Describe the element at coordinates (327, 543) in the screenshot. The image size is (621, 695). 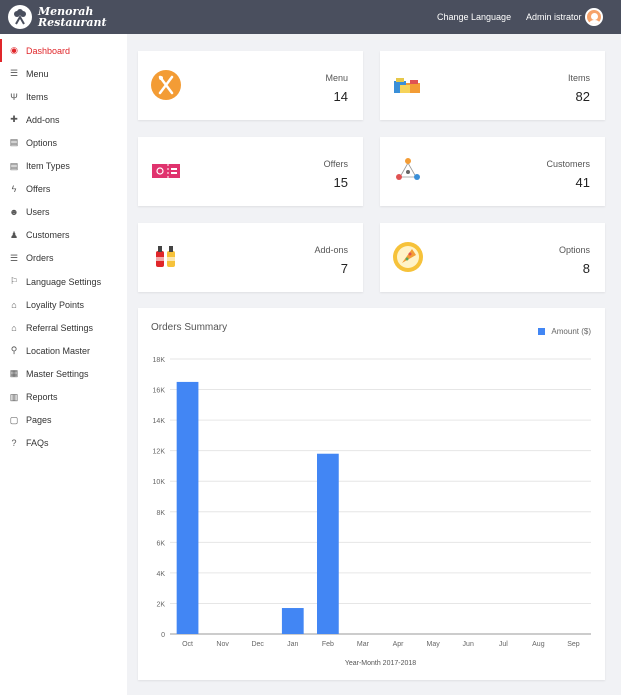
I see `bar-feb` at that location.